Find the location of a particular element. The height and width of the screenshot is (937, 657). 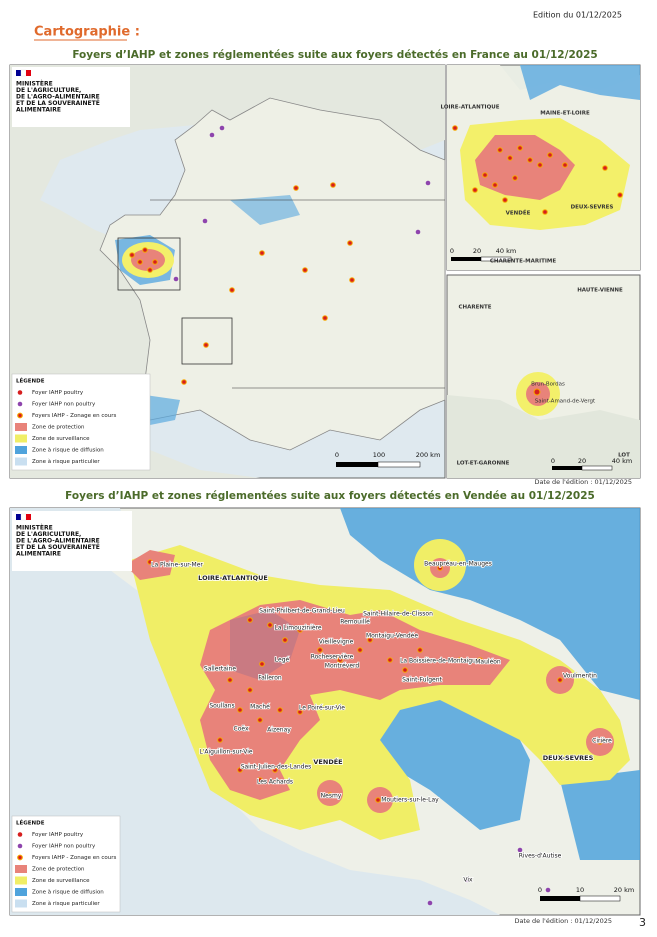

scale-label: 10 is located at coordinates (580, 890).